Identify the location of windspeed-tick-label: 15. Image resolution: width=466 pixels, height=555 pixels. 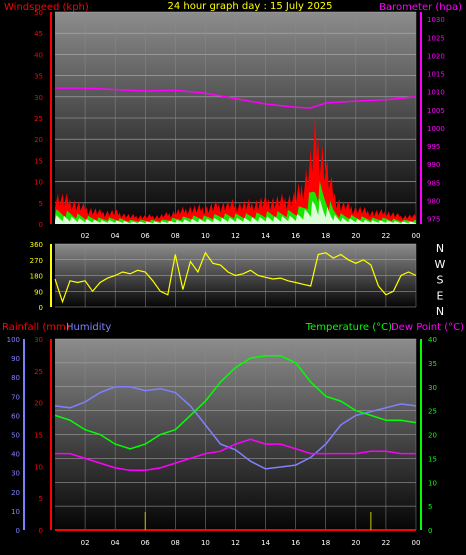
(38, 161).